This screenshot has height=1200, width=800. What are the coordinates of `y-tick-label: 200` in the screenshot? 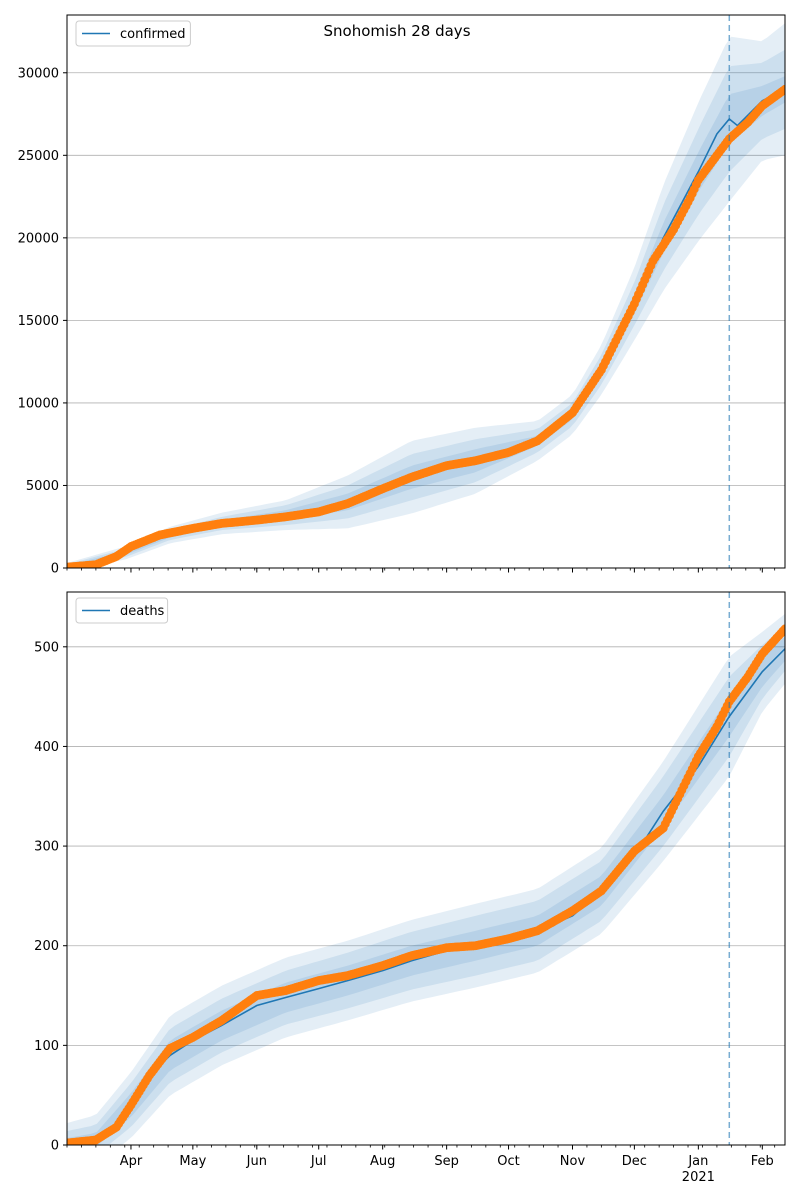 It's located at (46, 946).